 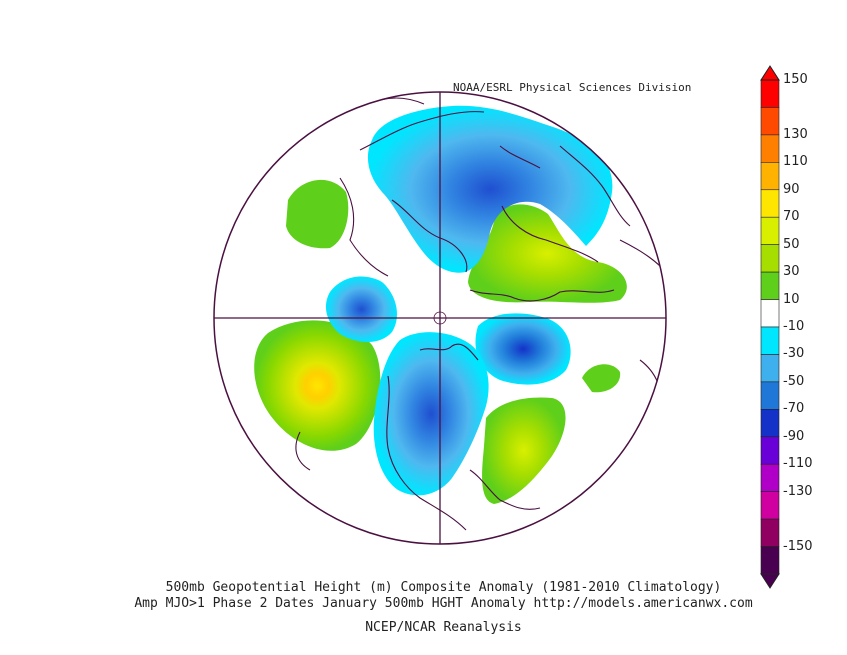 I want to click on legend-tick-label: -70, so click(x=794, y=409).